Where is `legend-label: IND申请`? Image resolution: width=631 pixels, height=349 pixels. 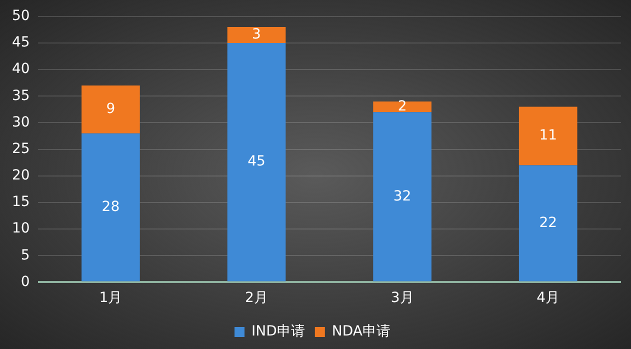
legend-label: IND申请 is located at coordinates (278, 332).